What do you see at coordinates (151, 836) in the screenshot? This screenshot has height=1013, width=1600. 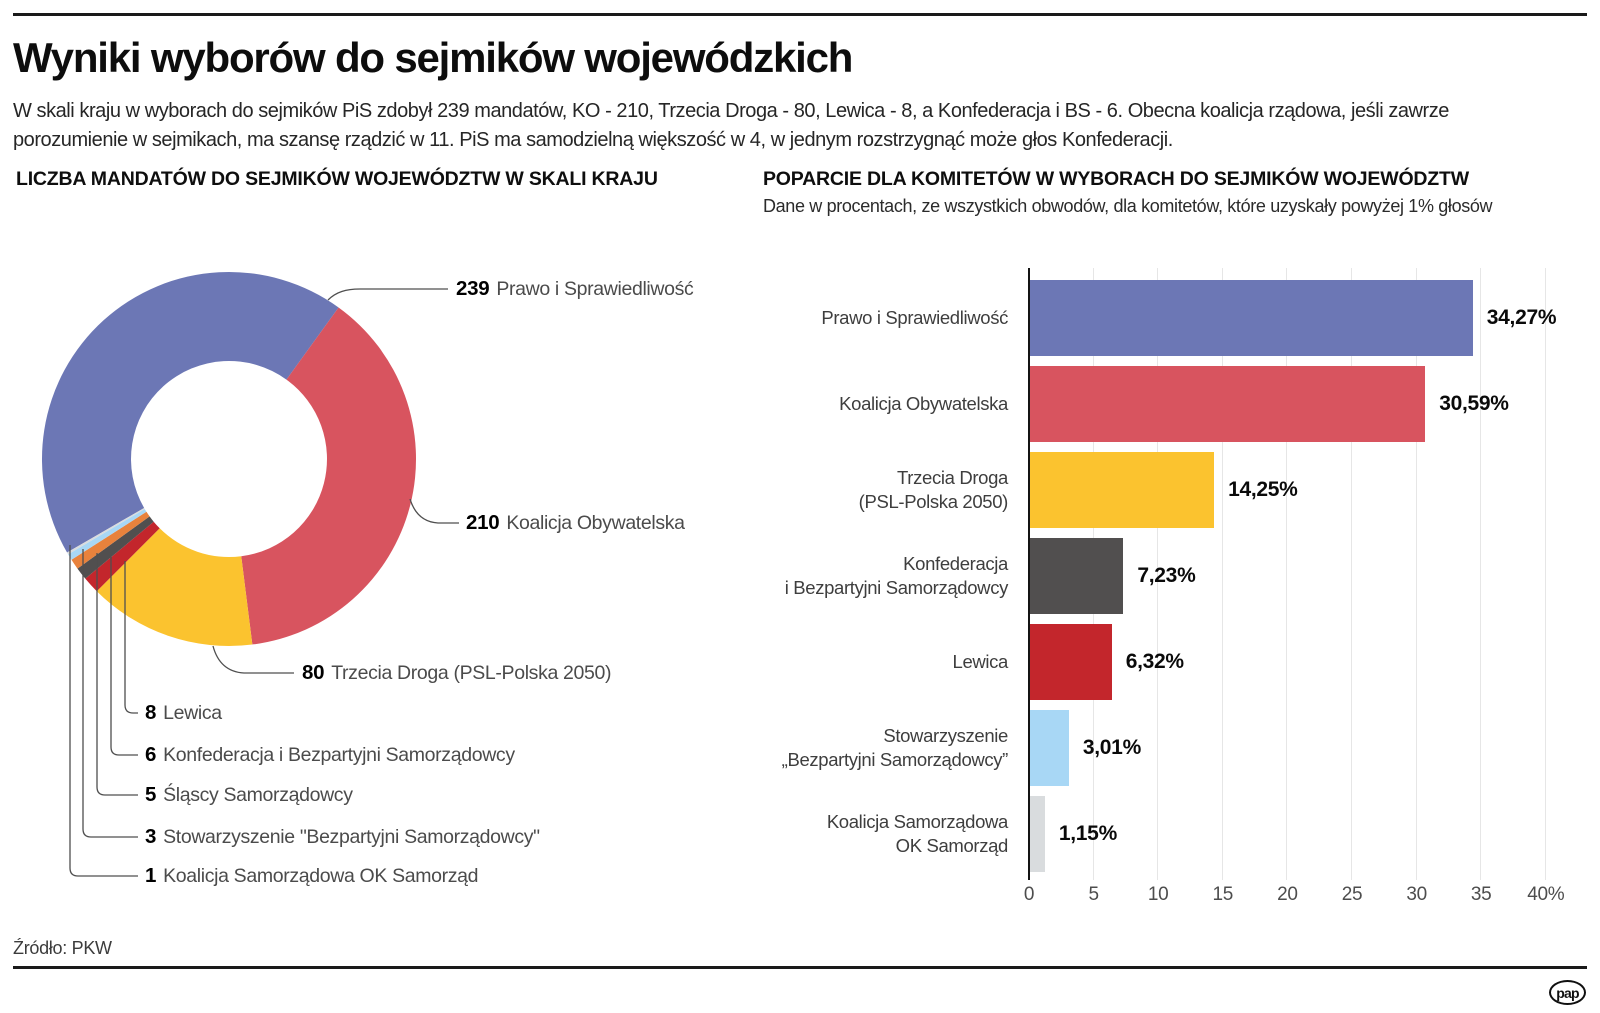 I see `mandate-count: 3` at bounding box center [151, 836].